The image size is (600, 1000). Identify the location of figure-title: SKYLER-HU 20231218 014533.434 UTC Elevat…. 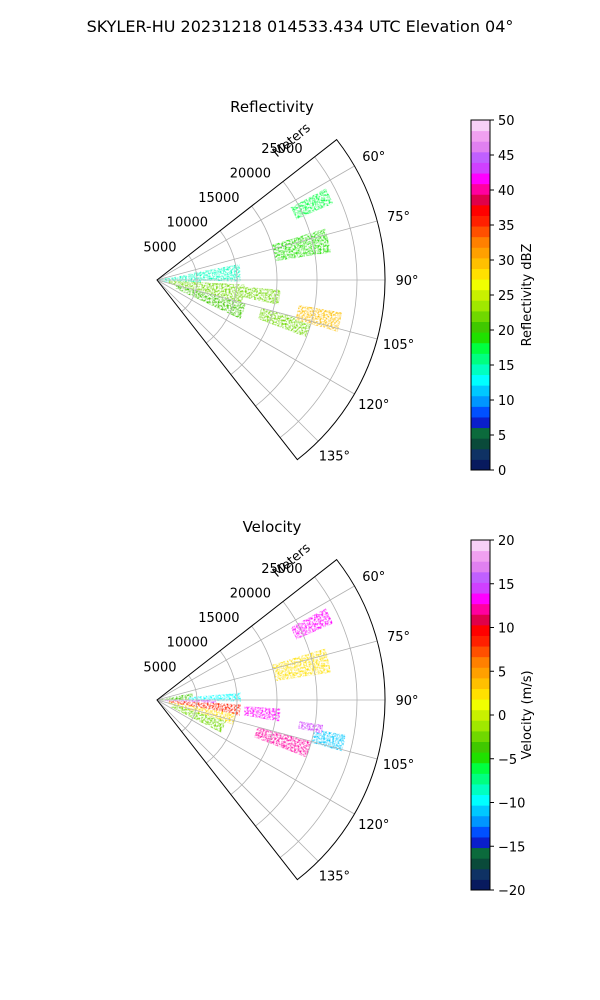
(300, 26).